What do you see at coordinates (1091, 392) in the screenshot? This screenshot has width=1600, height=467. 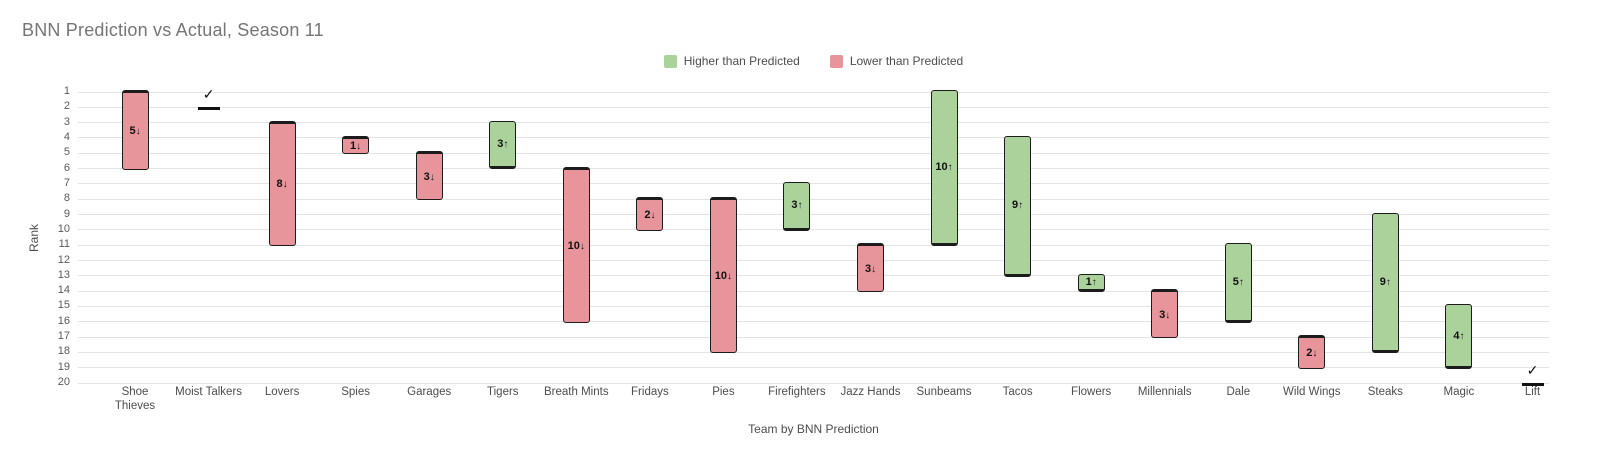 I see `x-tick-label-flowers: Flowers` at bounding box center [1091, 392].